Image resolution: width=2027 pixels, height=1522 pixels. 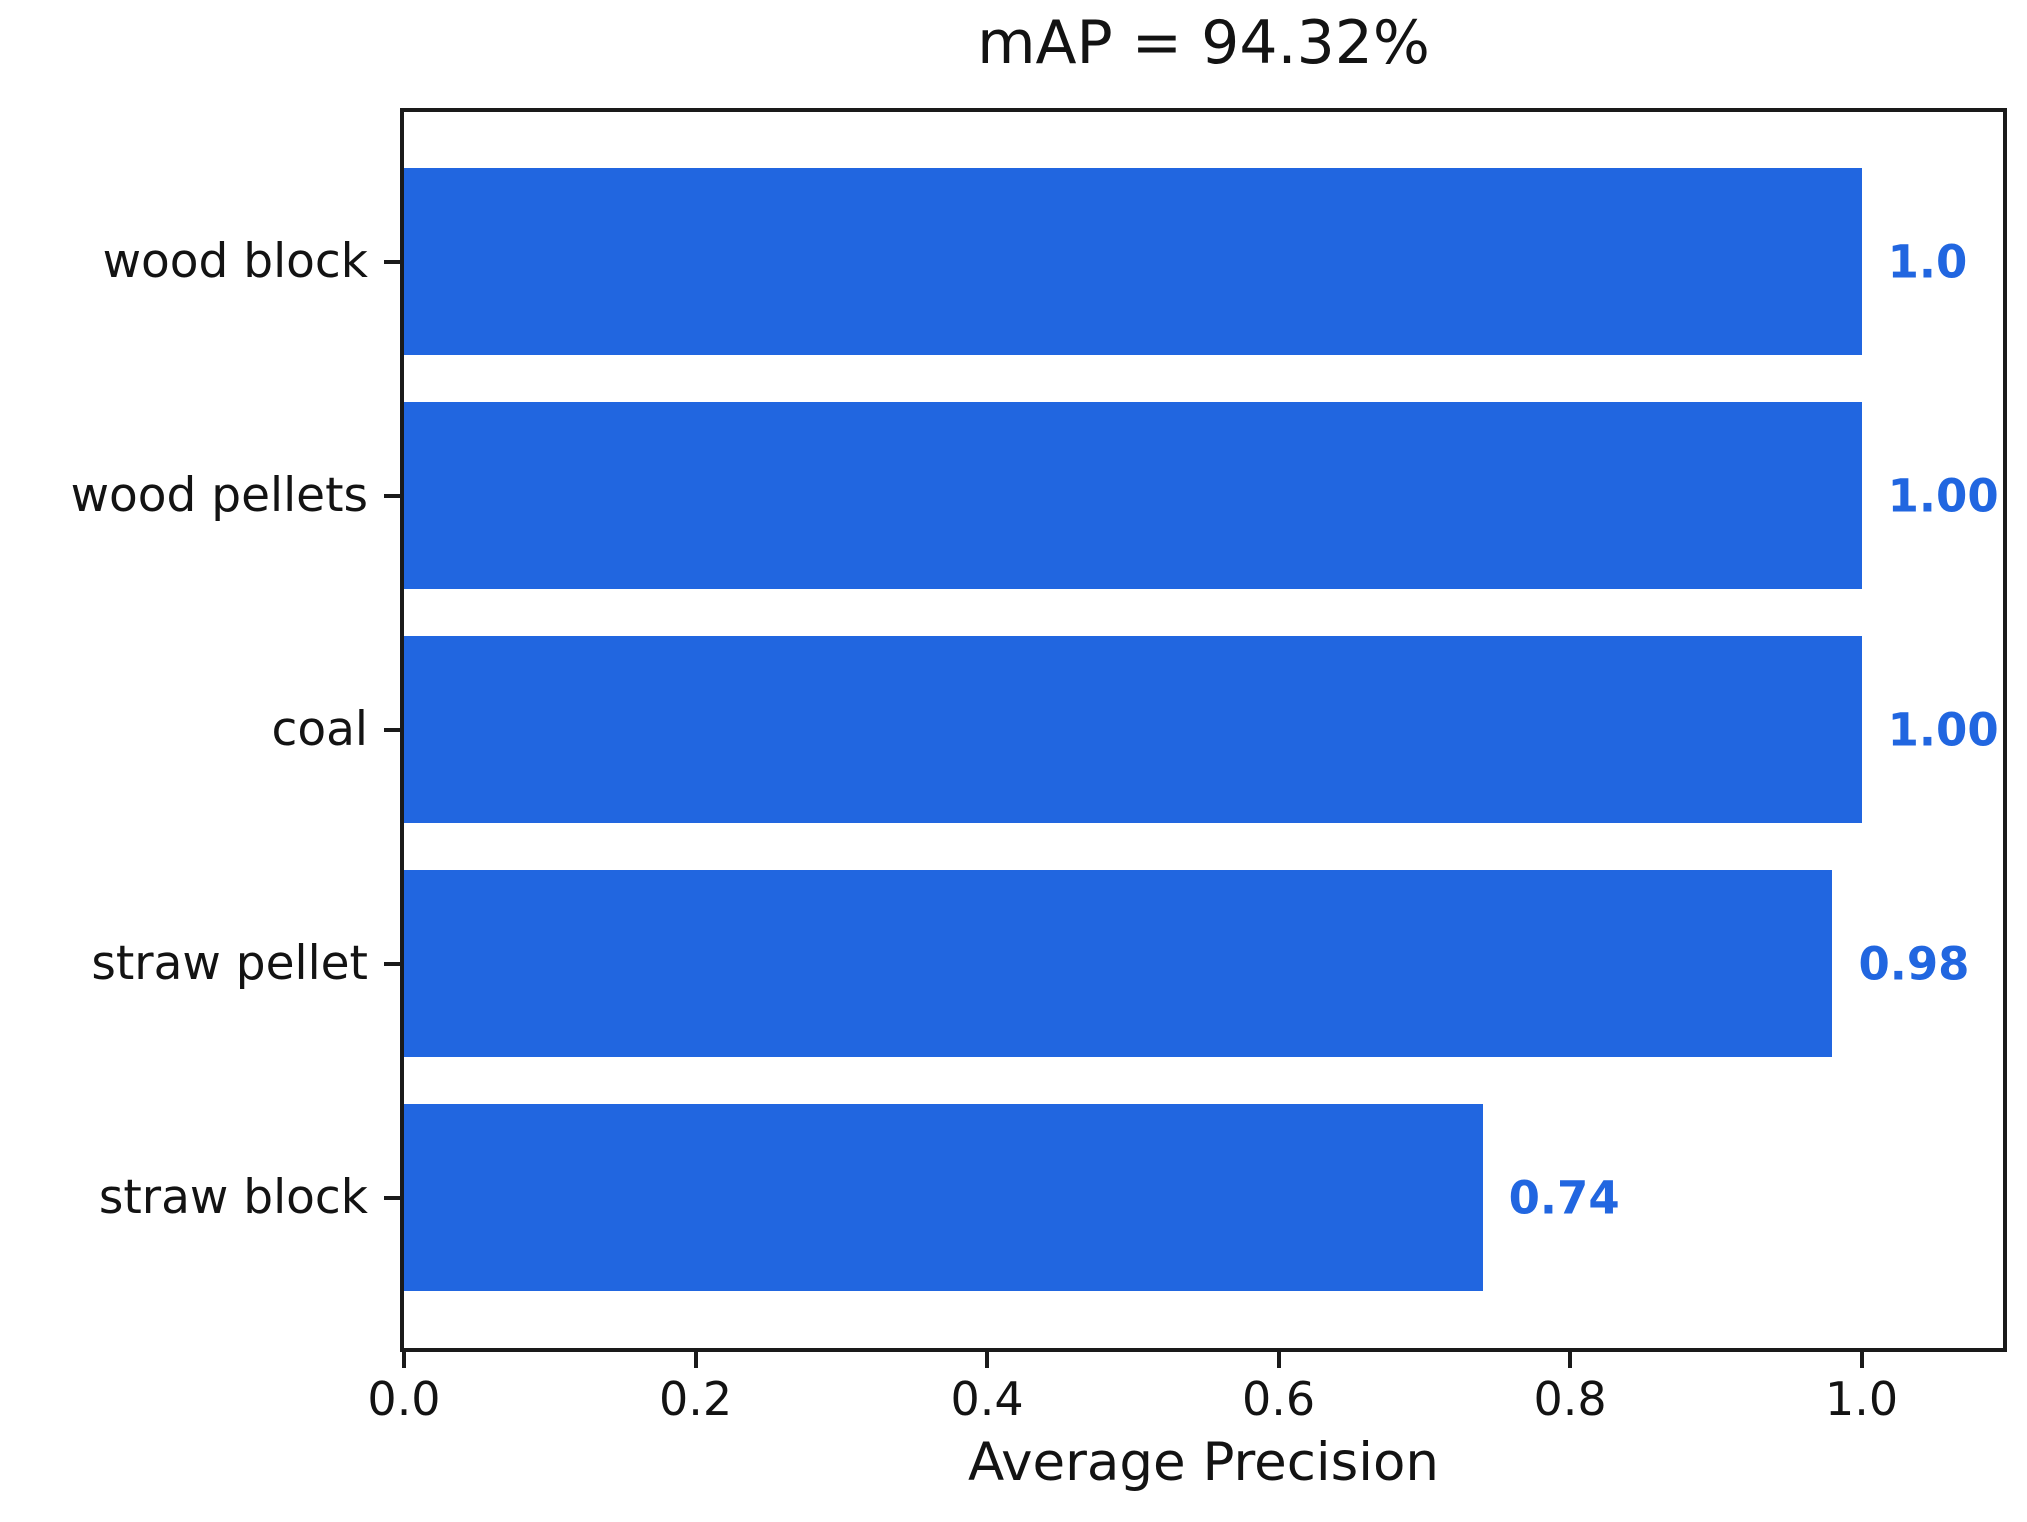 What do you see at coordinates (1203, 43) in the screenshot?
I see `chart-title: mAP = 94.32%` at bounding box center [1203, 43].